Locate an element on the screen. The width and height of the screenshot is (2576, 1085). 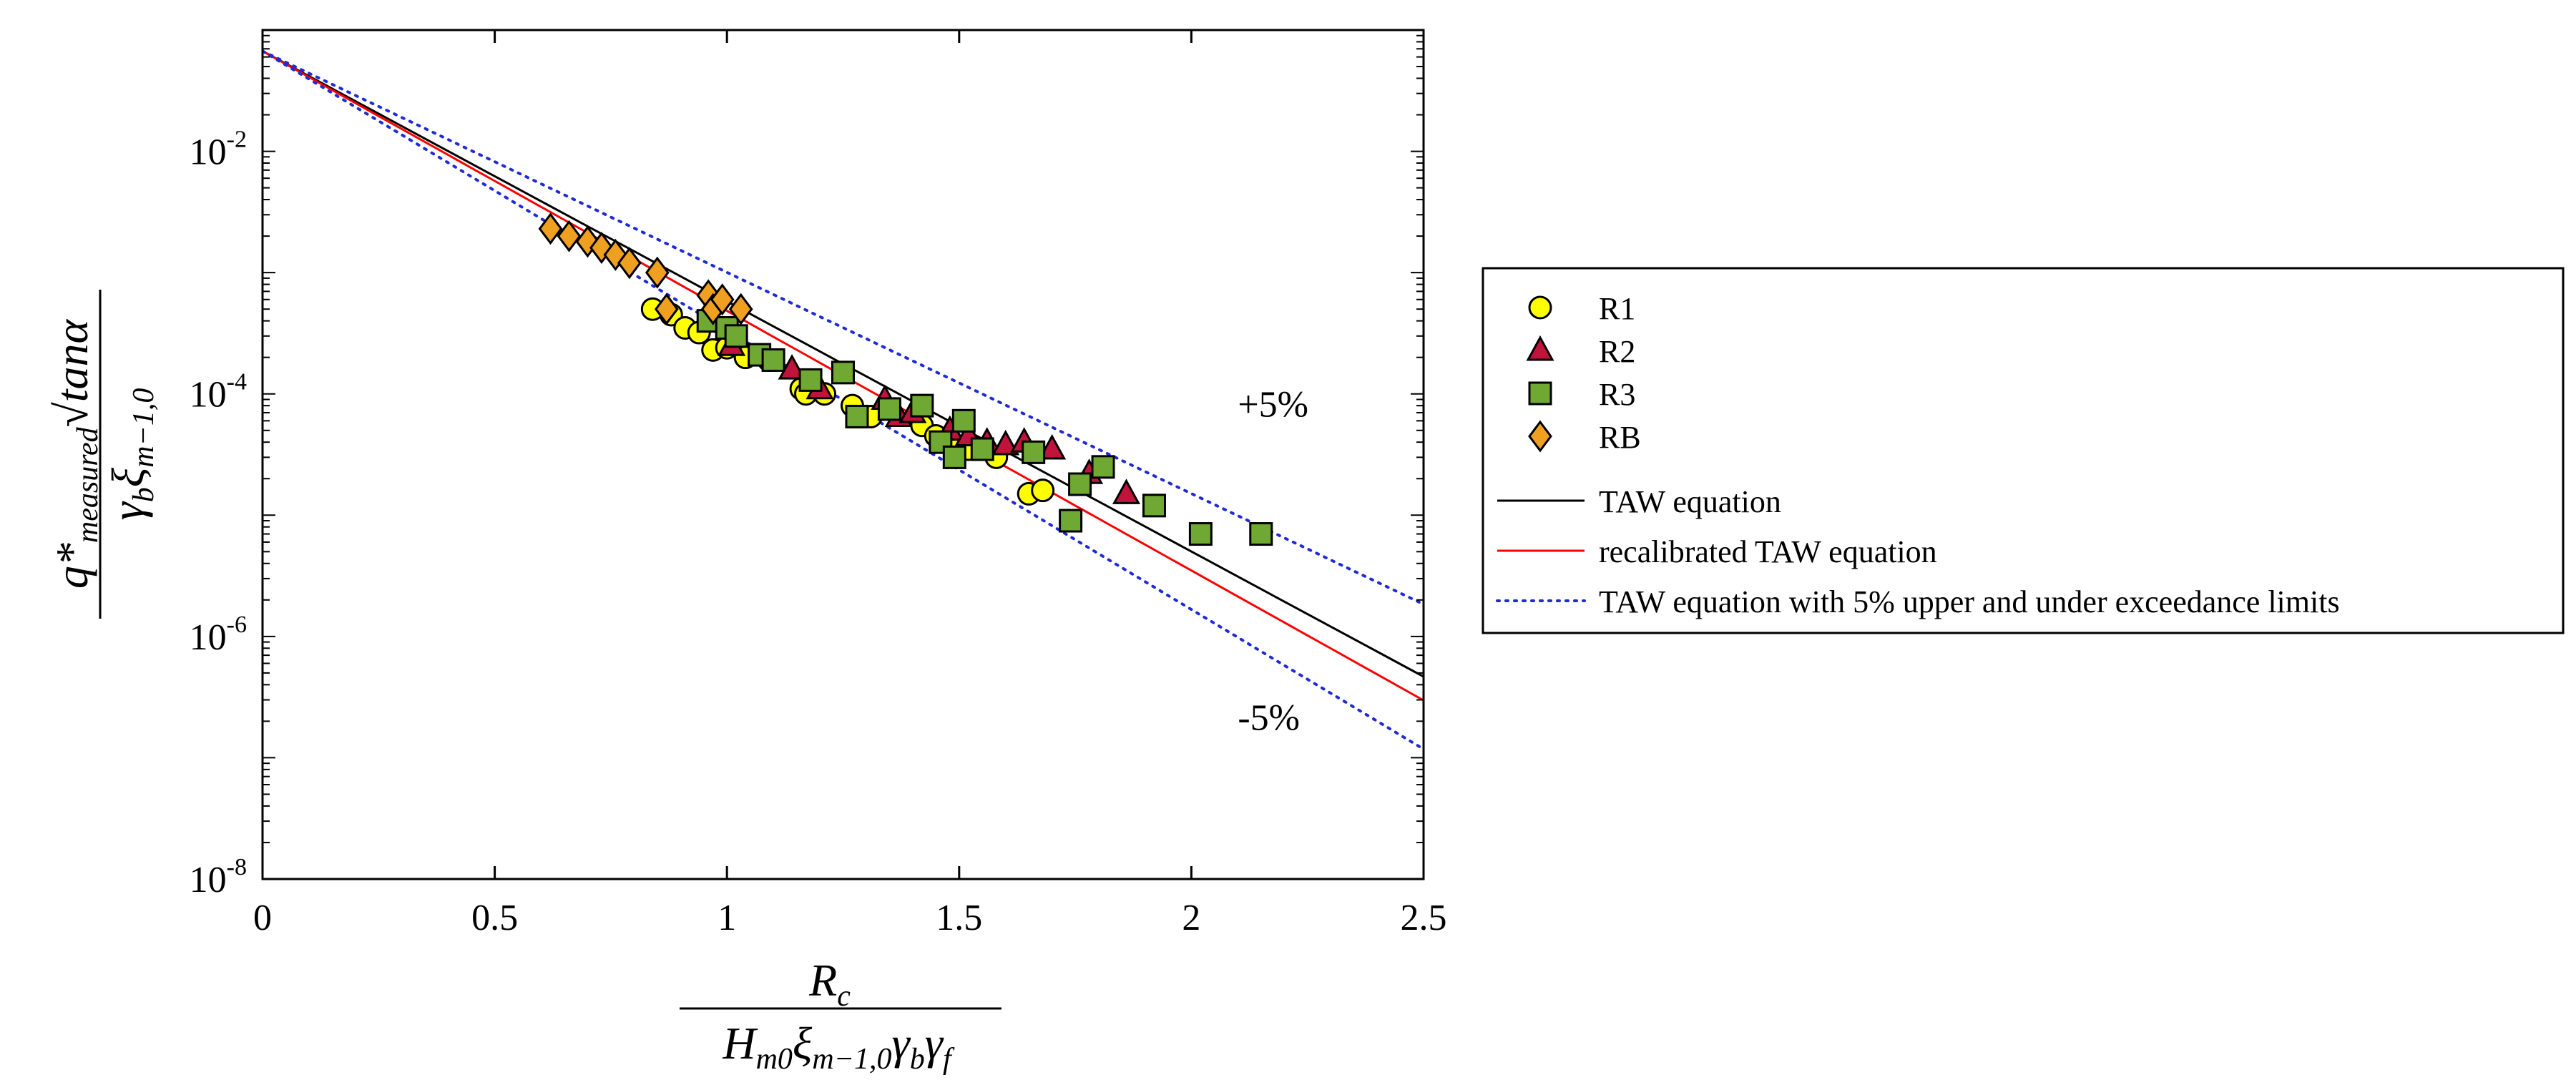
legend-label-taw: TAW equation is located at coordinates (1690, 502).